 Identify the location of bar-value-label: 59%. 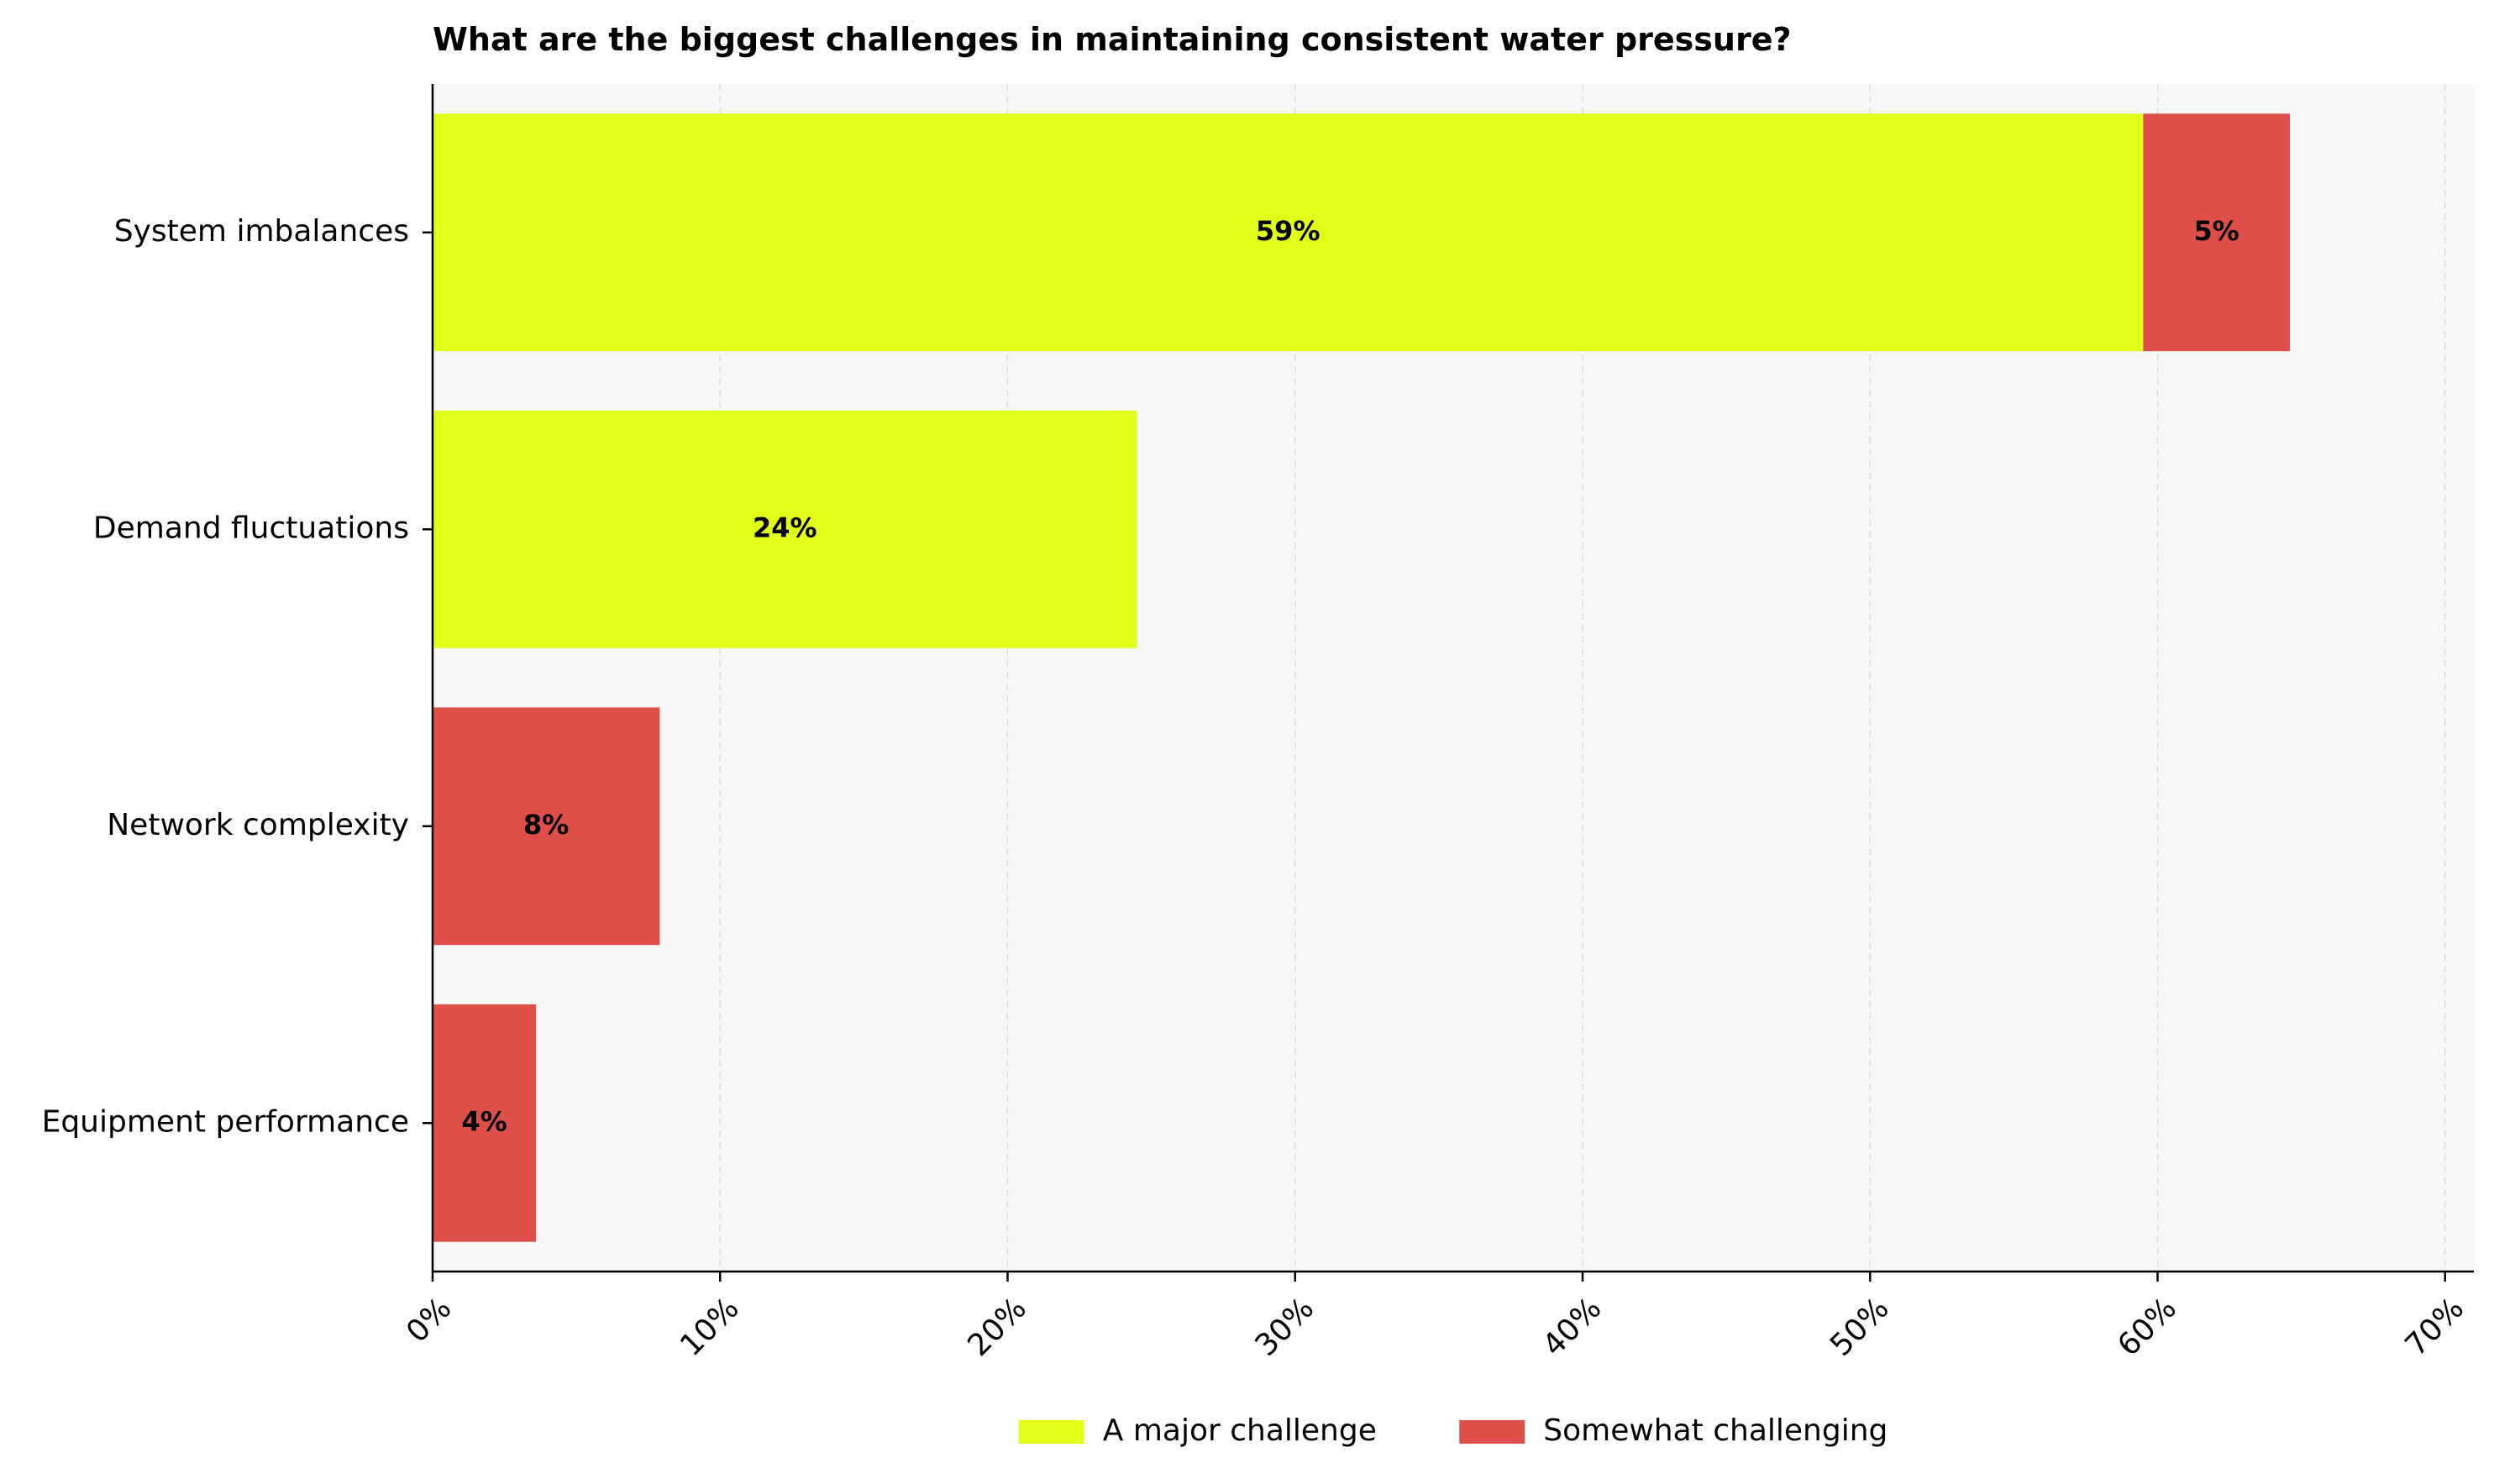
(1289, 231).